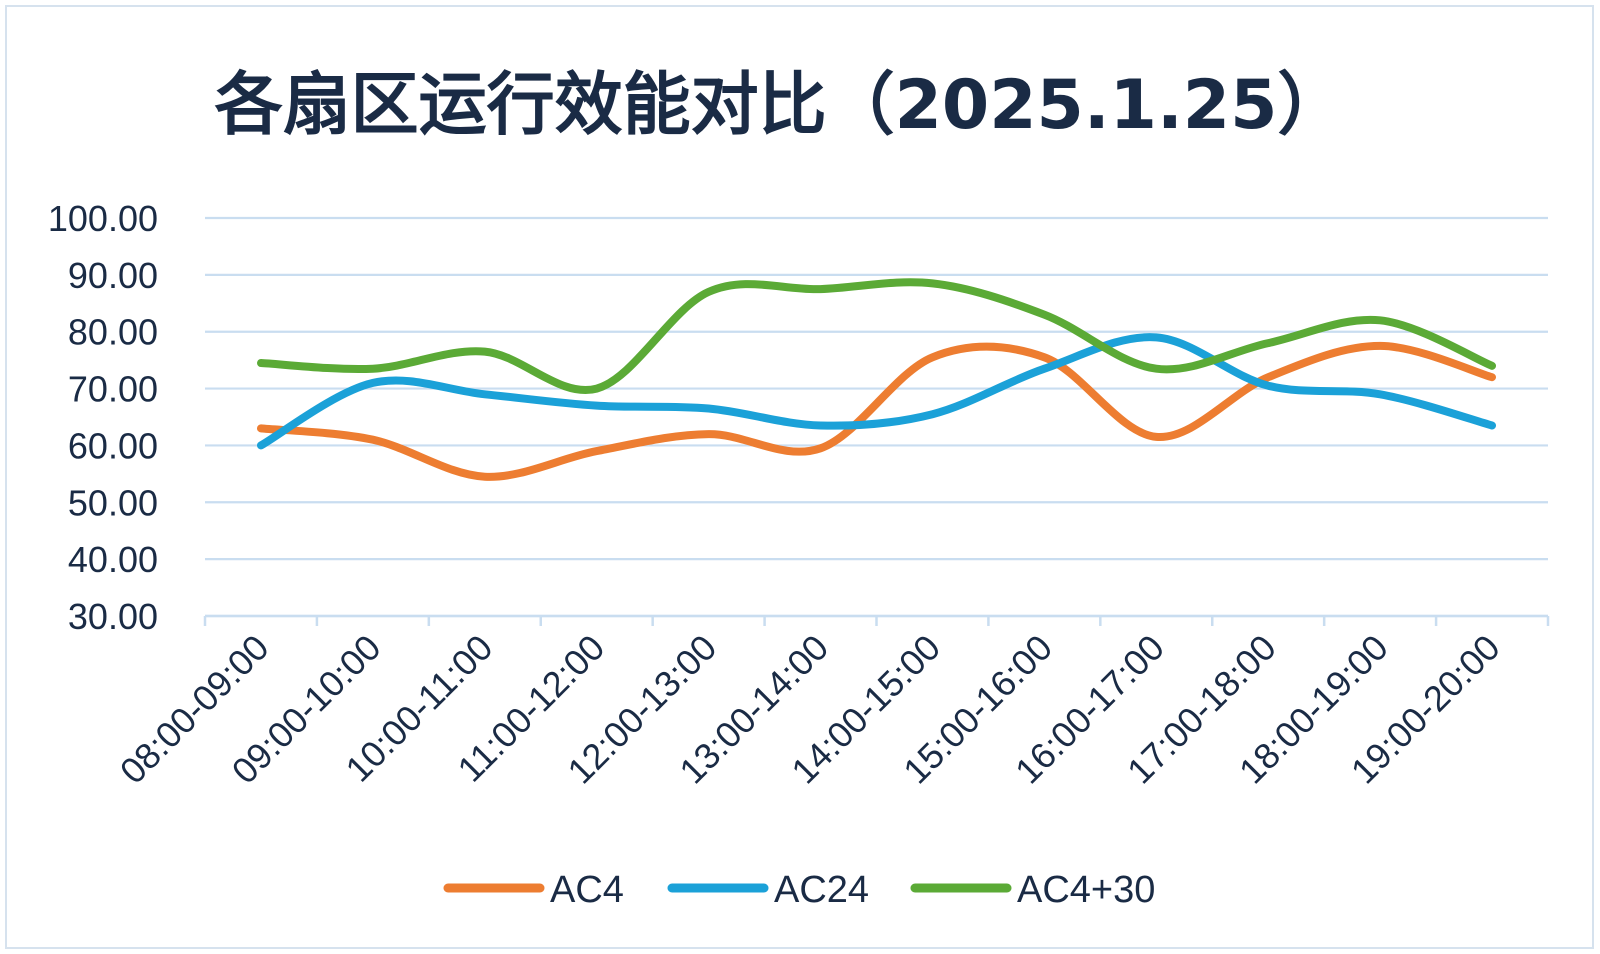 This screenshot has height=954, width=1600. I want to click on y-tick-label: 90.00, so click(113, 275).